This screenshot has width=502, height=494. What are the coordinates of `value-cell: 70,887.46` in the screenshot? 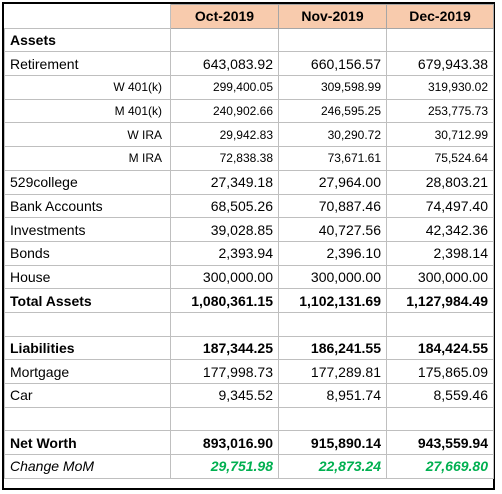 It's located at (332, 206).